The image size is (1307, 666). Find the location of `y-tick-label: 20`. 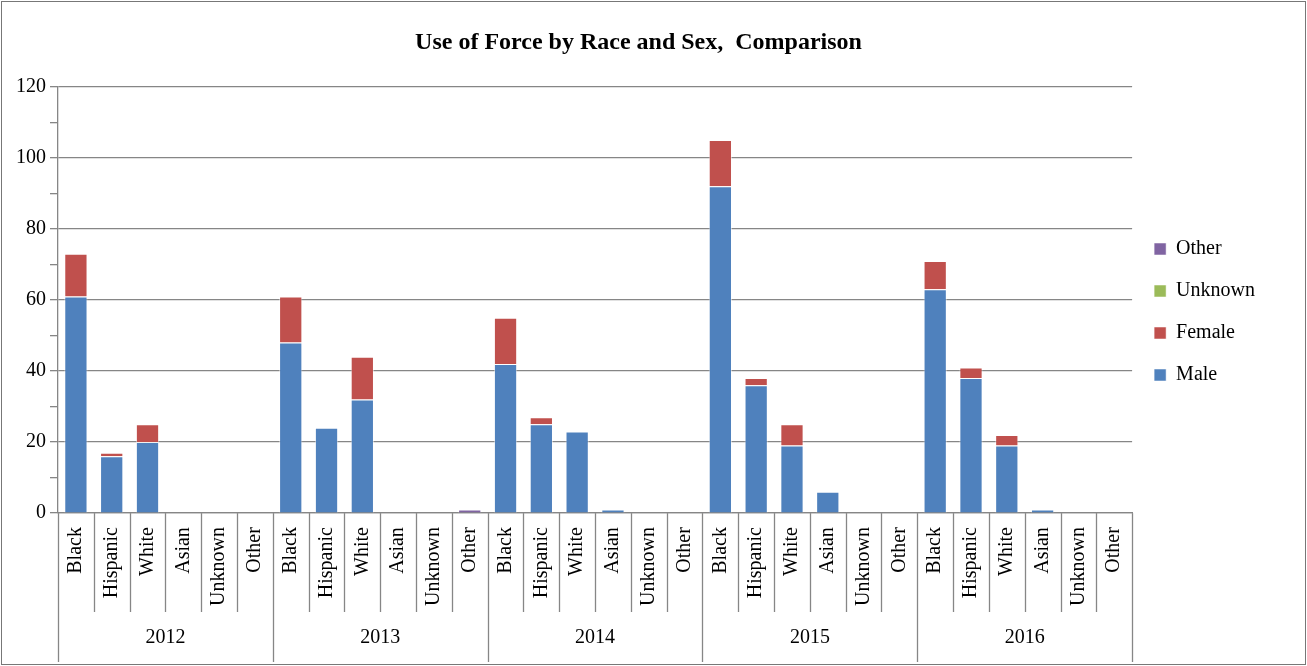

y-tick-label: 20 is located at coordinates (36, 440).